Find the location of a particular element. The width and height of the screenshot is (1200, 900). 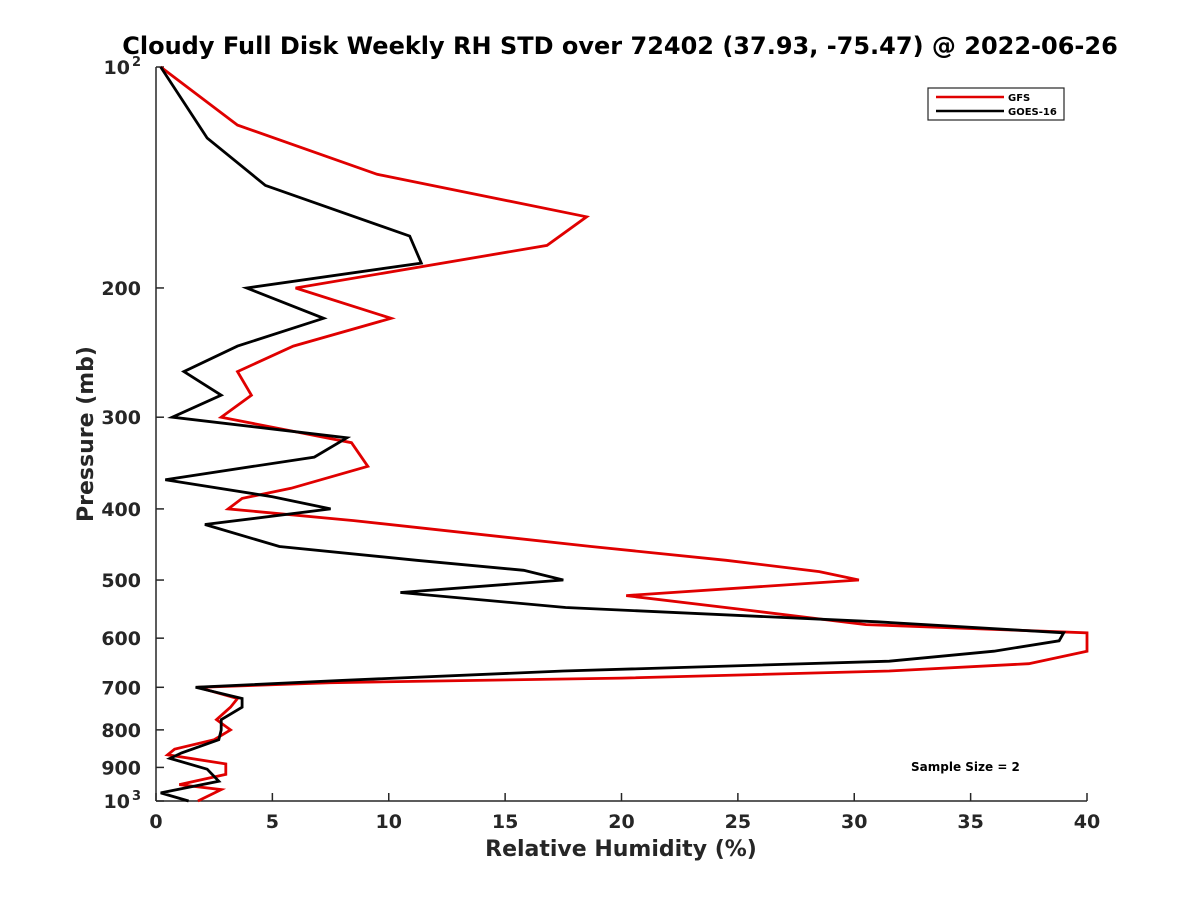

y-tick-label: 600 is located at coordinates (121, 639).